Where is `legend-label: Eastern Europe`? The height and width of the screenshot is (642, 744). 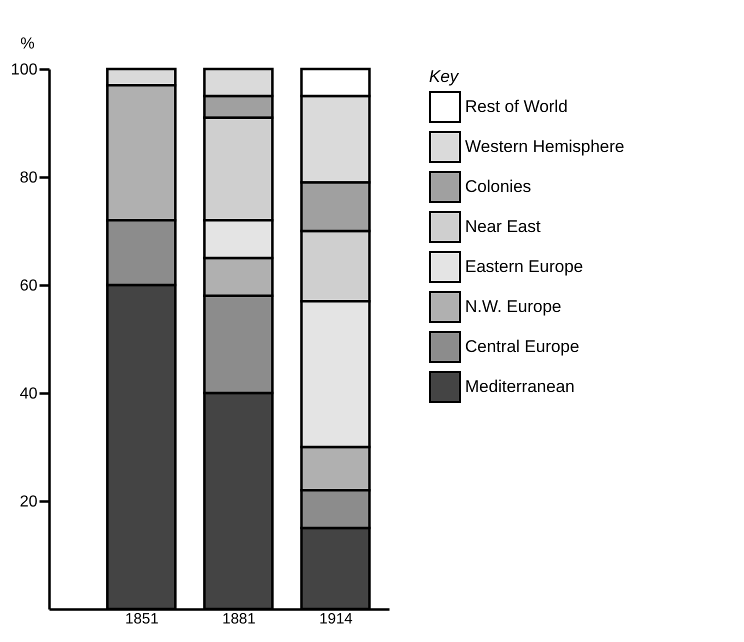
legend-label: Eastern Europe is located at coordinates (524, 266).